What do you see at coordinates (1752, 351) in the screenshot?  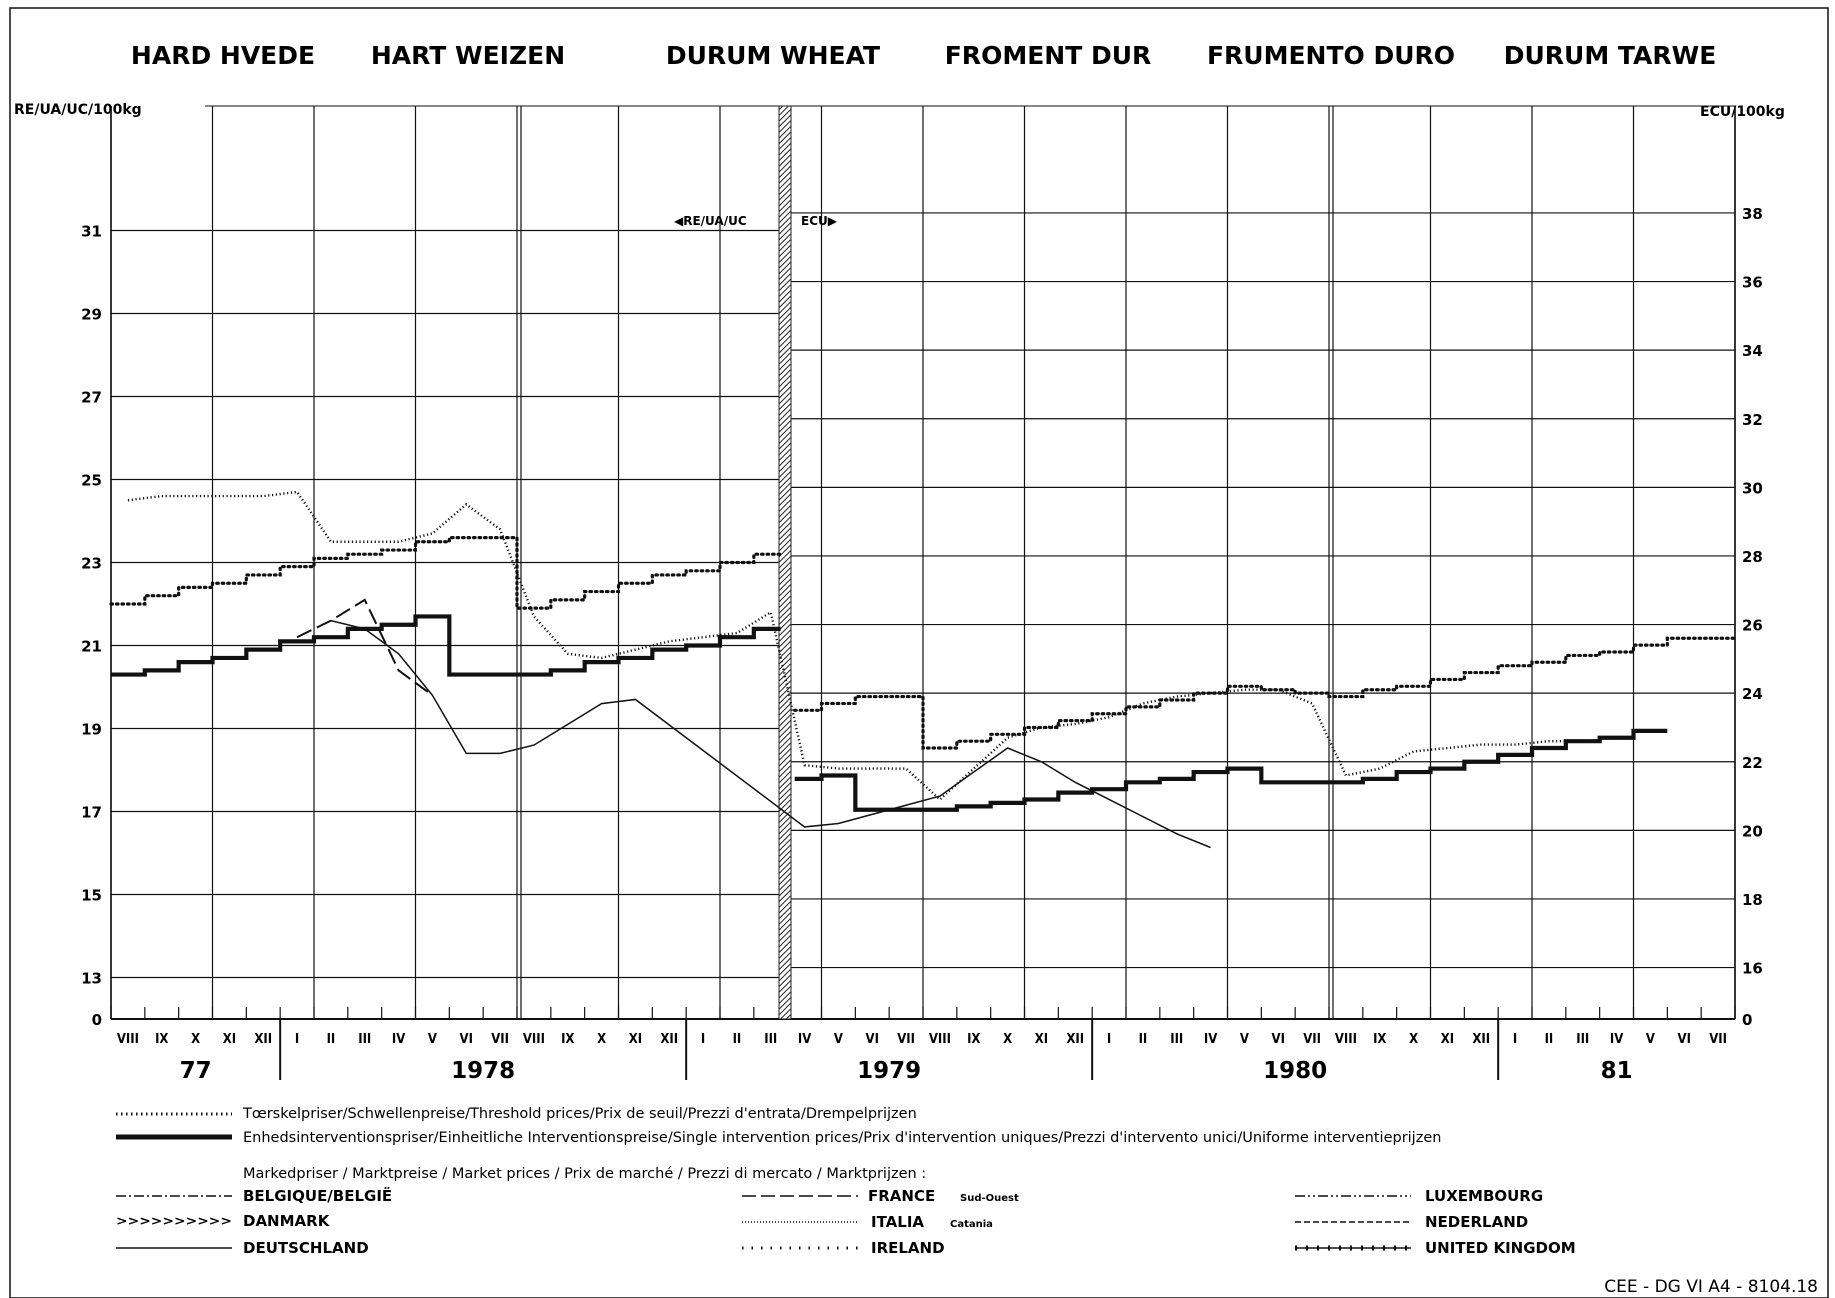 I see `right-tick-label: 34` at bounding box center [1752, 351].